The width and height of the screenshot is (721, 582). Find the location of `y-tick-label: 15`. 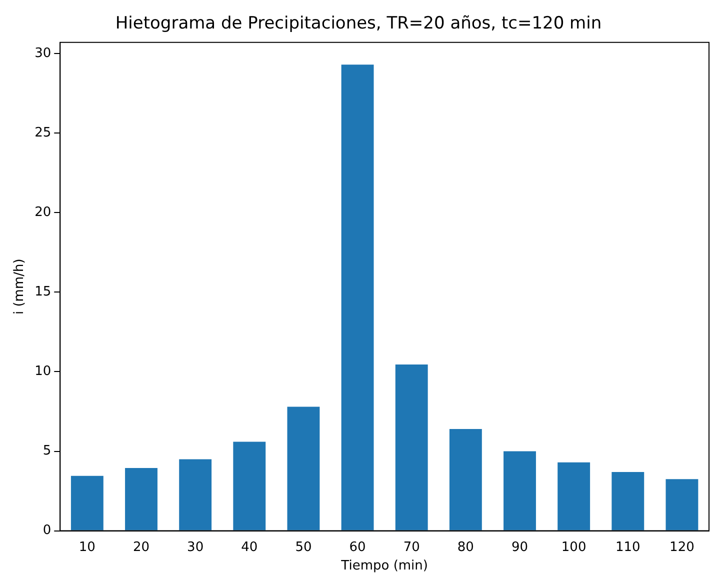

y-tick-label: 15 is located at coordinates (43, 292).